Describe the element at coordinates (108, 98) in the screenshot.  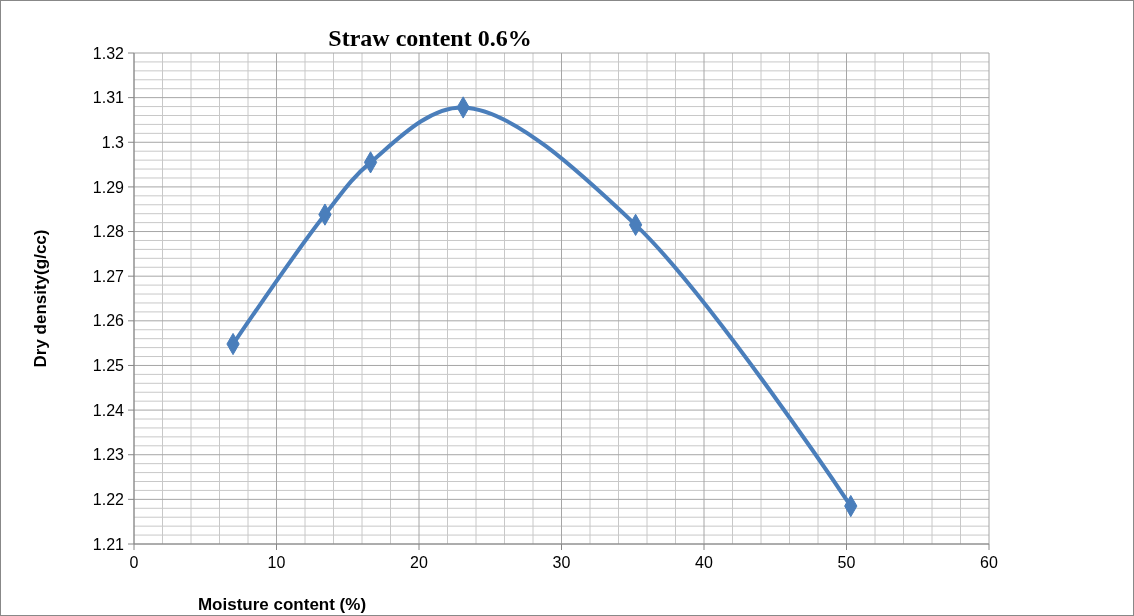
I see `y-tick-label: 1.31` at that location.